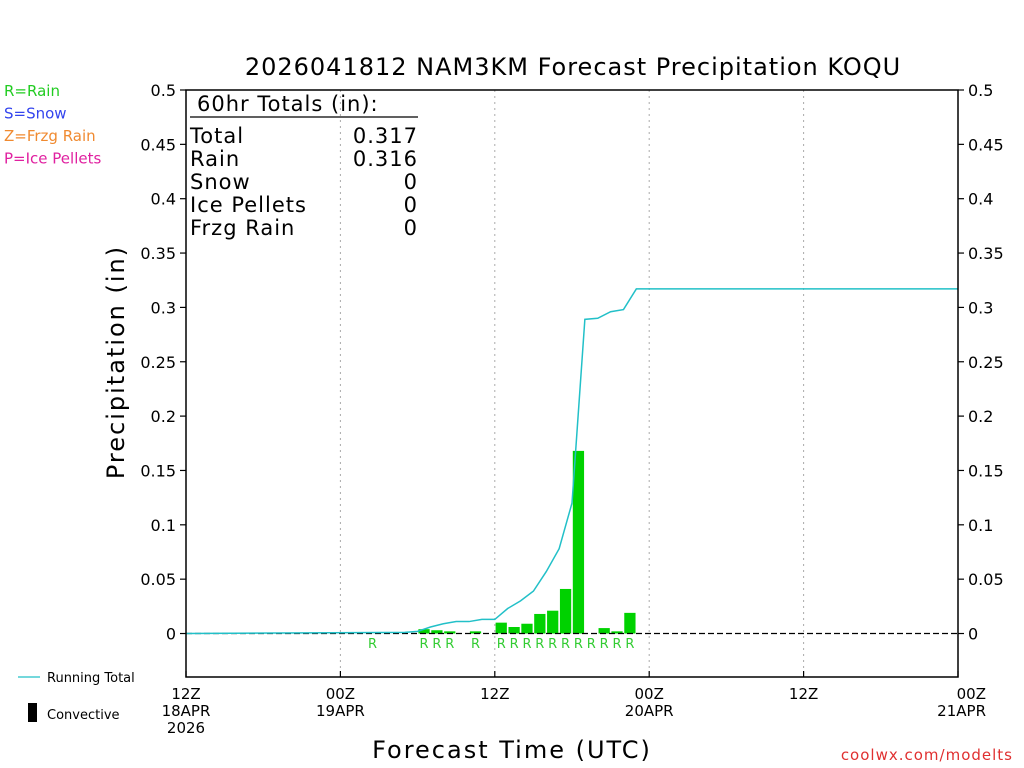 The width and height of the screenshot is (1024, 768). What do you see at coordinates (158, 579) in the screenshot?
I see `y-tick-label-left-0.05: 0.05` at bounding box center [158, 579].